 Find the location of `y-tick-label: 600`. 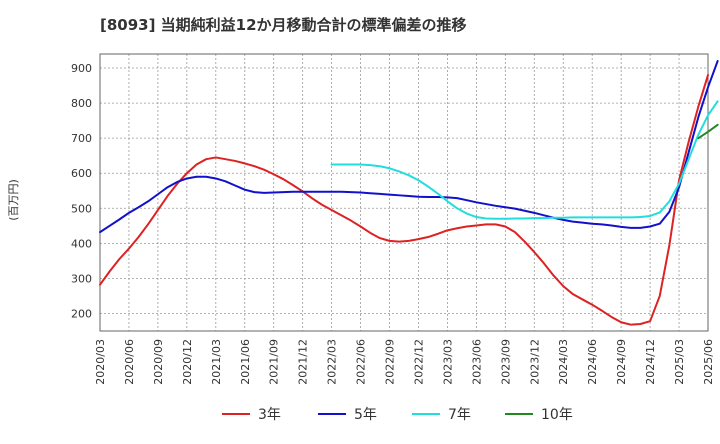

y-tick-label: 600 is located at coordinates (81, 173).